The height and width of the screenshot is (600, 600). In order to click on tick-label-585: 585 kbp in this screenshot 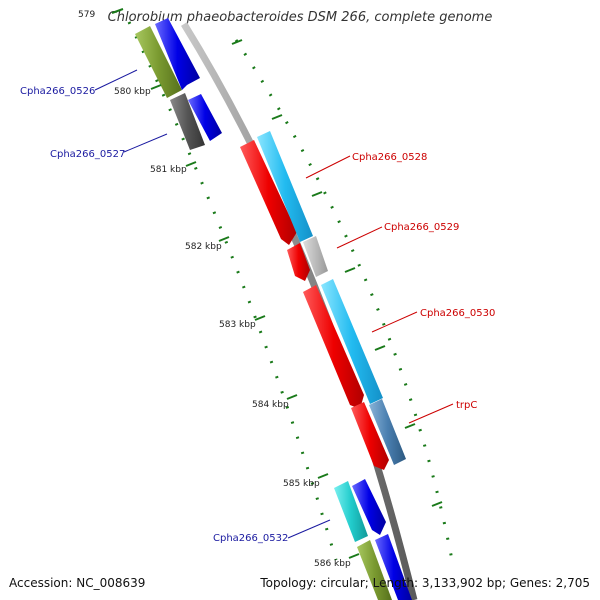, I will do `click(301, 484)`.